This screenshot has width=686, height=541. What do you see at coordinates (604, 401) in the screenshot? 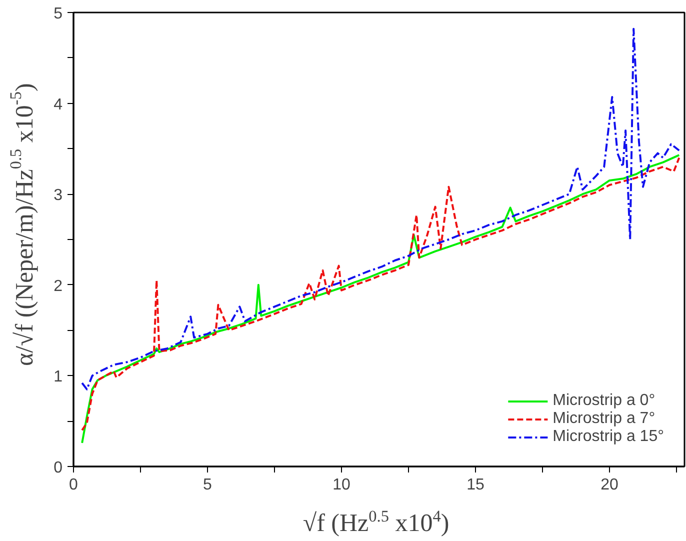
I see `legend-label: Microstrip a 0°` at bounding box center [604, 401].